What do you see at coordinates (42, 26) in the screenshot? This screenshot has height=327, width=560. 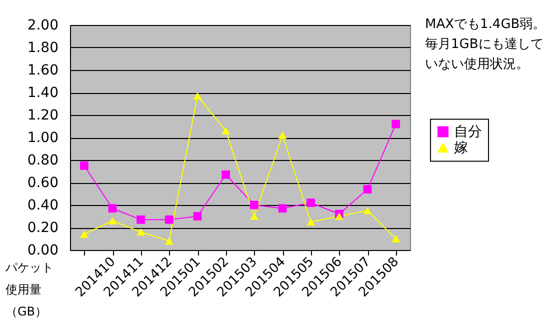 I see `y-tick-label: 2.00` at bounding box center [42, 26].